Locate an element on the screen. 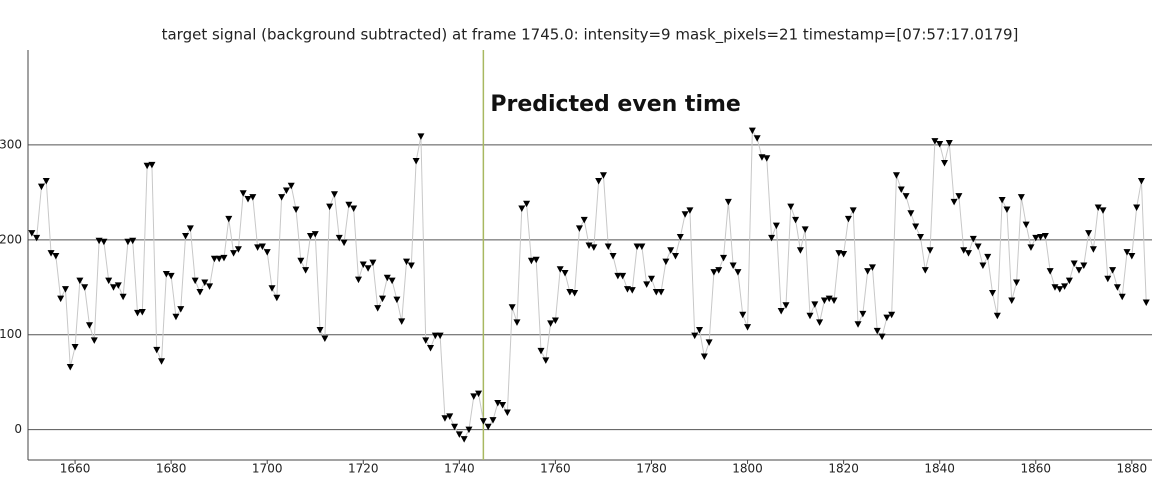 This screenshot has width=1152, height=495. x-tick-label: 1740 is located at coordinates (459, 469).